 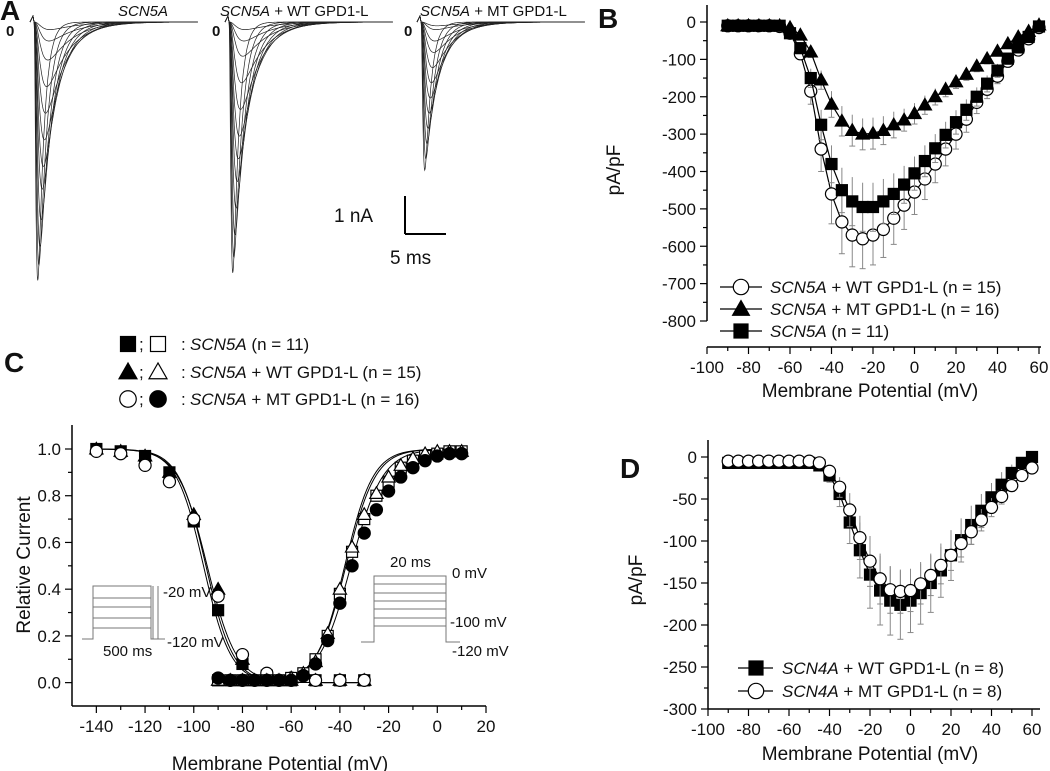 What do you see at coordinates (305, 372) in the screenshot?
I see `legend-label: SCN5A + WT GPD1-L (n = 15)` at bounding box center [305, 372].